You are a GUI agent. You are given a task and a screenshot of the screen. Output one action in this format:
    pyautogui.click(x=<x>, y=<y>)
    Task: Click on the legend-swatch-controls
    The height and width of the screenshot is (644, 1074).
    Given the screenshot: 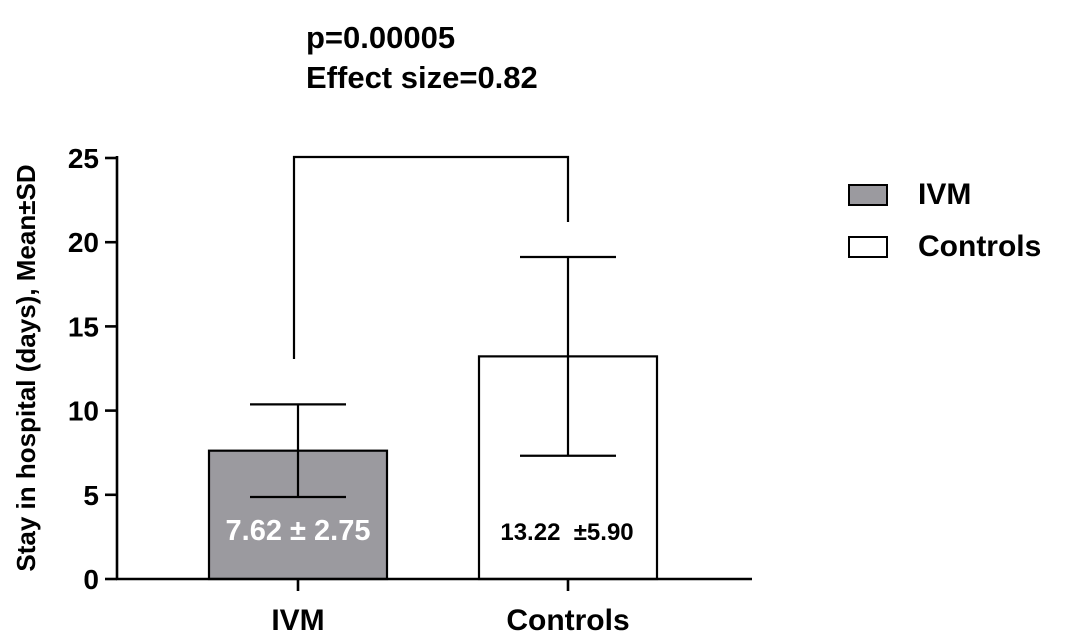 What is the action you would take?
    pyautogui.click(x=868, y=247)
    